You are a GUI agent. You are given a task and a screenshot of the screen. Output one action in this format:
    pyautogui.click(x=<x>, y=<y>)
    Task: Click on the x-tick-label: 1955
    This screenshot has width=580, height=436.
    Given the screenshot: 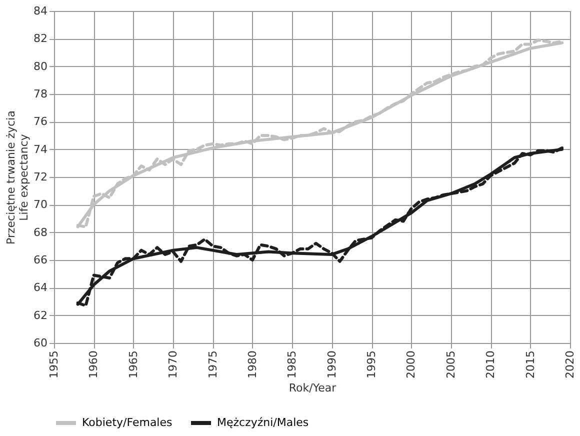 What is the action you would take?
    pyautogui.click(x=54, y=364)
    